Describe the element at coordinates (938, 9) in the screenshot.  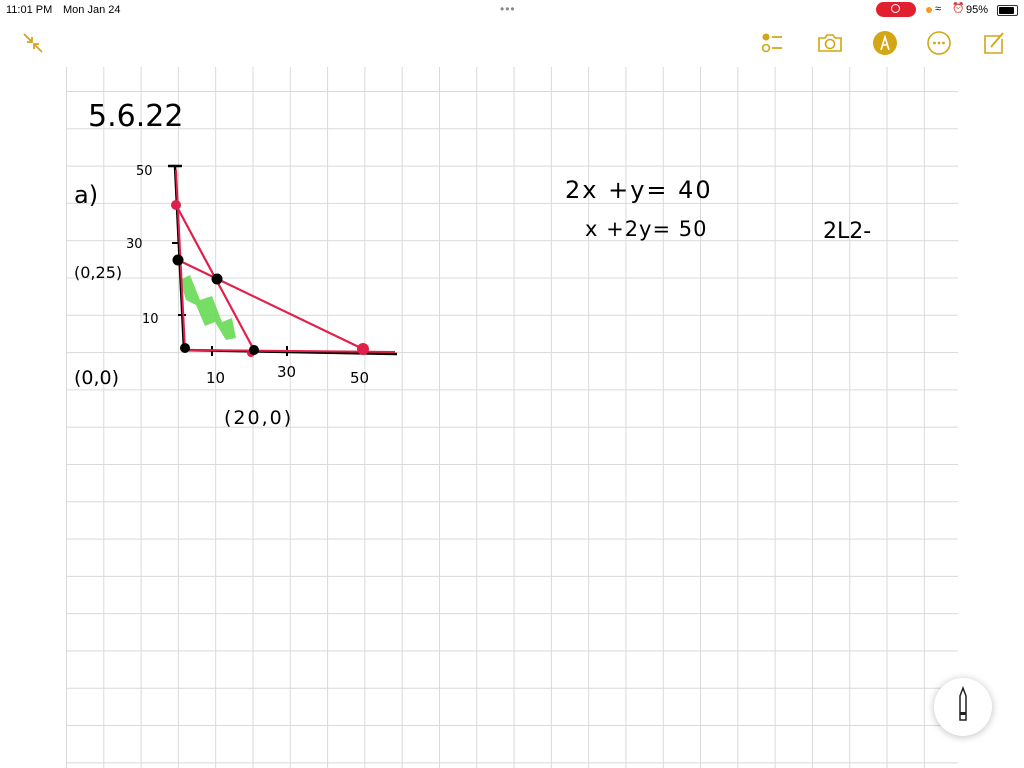
I see `wifi-icon: ≈` at that location.